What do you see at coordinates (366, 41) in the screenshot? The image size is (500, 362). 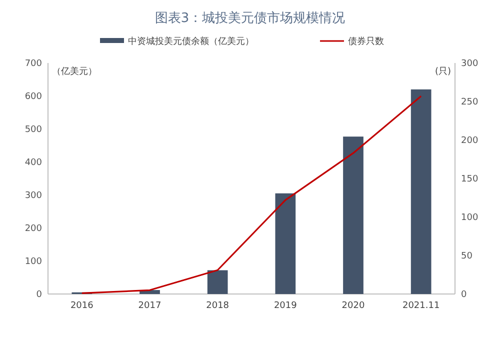 I see `legend-label: 债券只数` at bounding box center [366, 41].